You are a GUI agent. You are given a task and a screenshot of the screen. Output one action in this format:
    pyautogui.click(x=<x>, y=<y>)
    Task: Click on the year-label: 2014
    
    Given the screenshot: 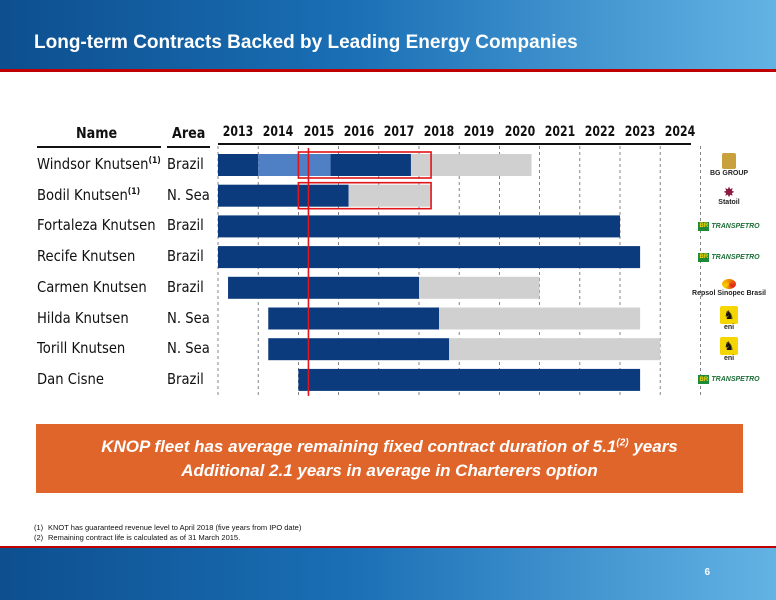 What is the action you would take?
    pyautogui.click(x=278, y=132)
    